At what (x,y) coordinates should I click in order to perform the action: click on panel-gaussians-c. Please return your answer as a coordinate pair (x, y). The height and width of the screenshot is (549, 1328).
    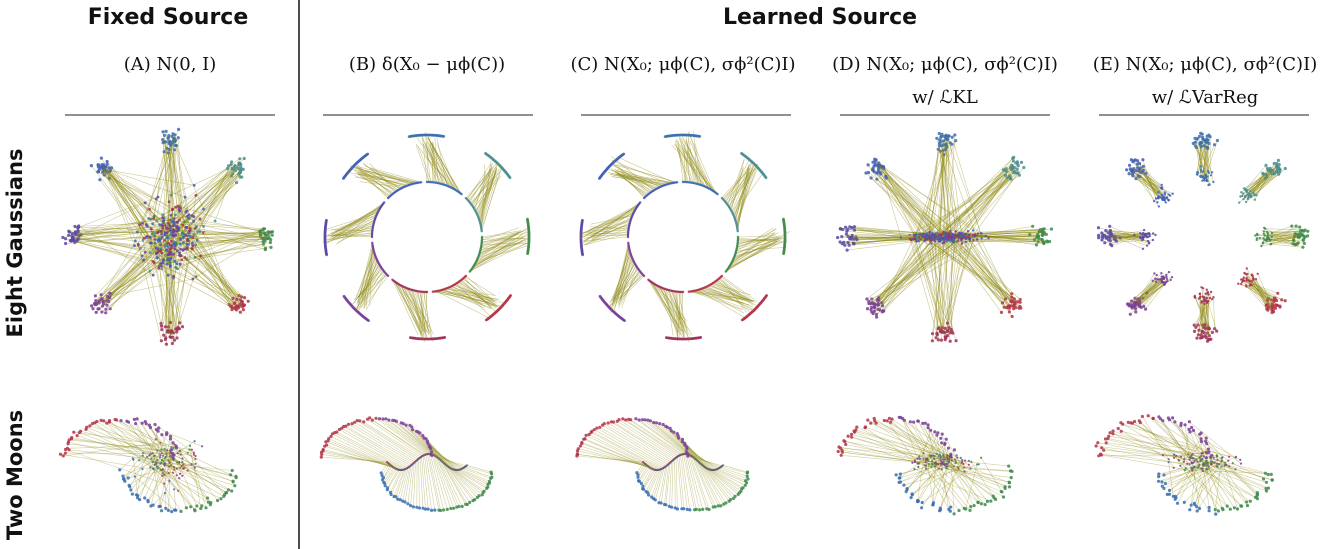
    Looking at the image, I should click on (685, 236).